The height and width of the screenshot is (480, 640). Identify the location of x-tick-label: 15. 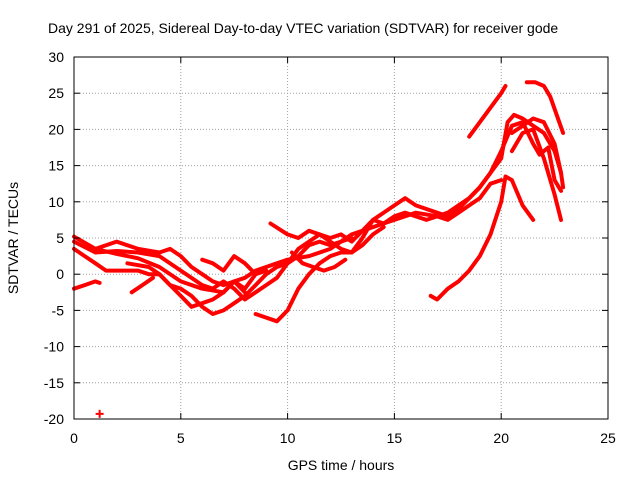
(395, 438).